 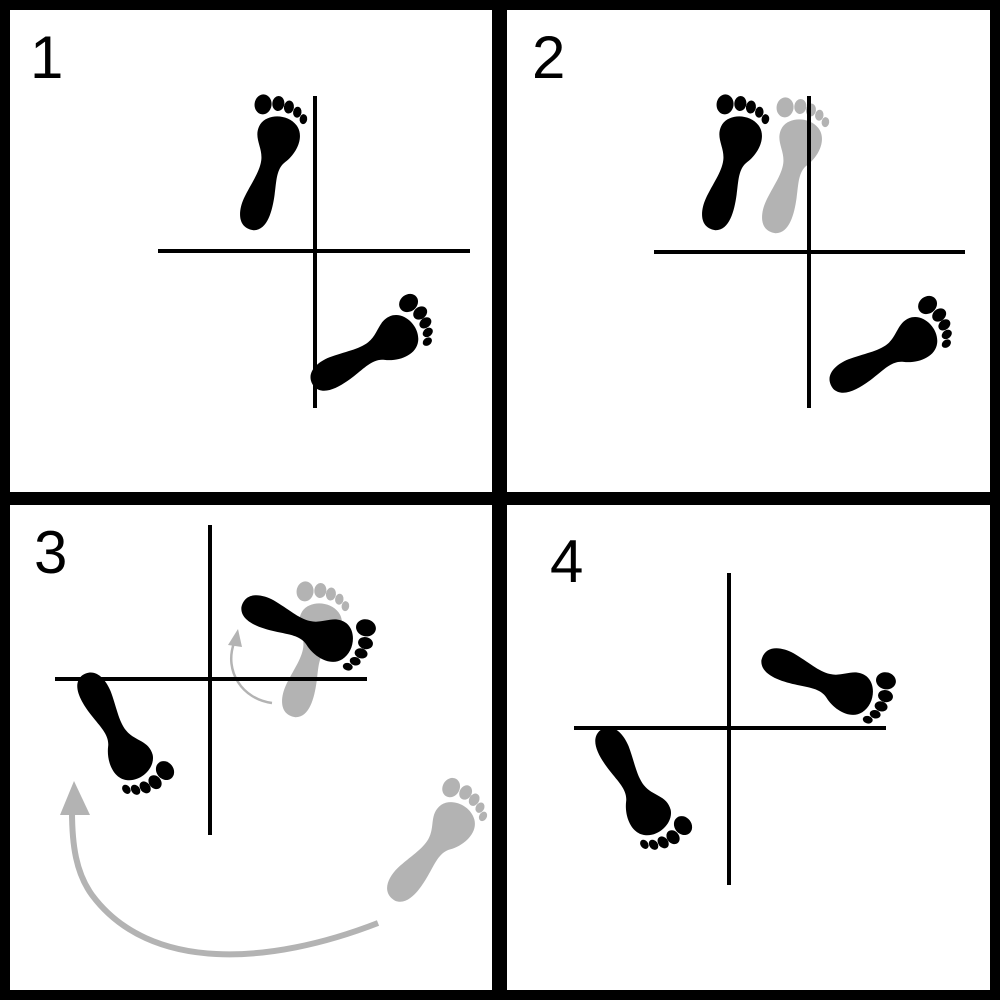 I want to click on step-number: 2, so click(x=549, y=57).